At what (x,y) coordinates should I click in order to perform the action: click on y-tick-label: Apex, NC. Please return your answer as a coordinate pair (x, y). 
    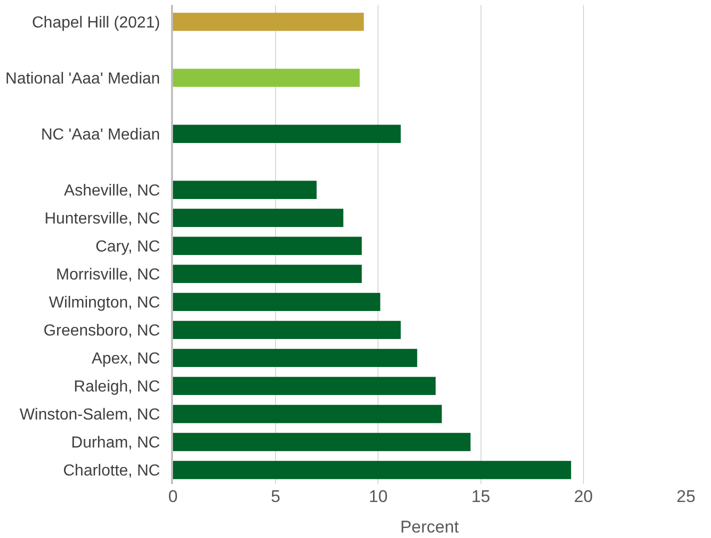
    Looking at the image, I should click on (126, 359).